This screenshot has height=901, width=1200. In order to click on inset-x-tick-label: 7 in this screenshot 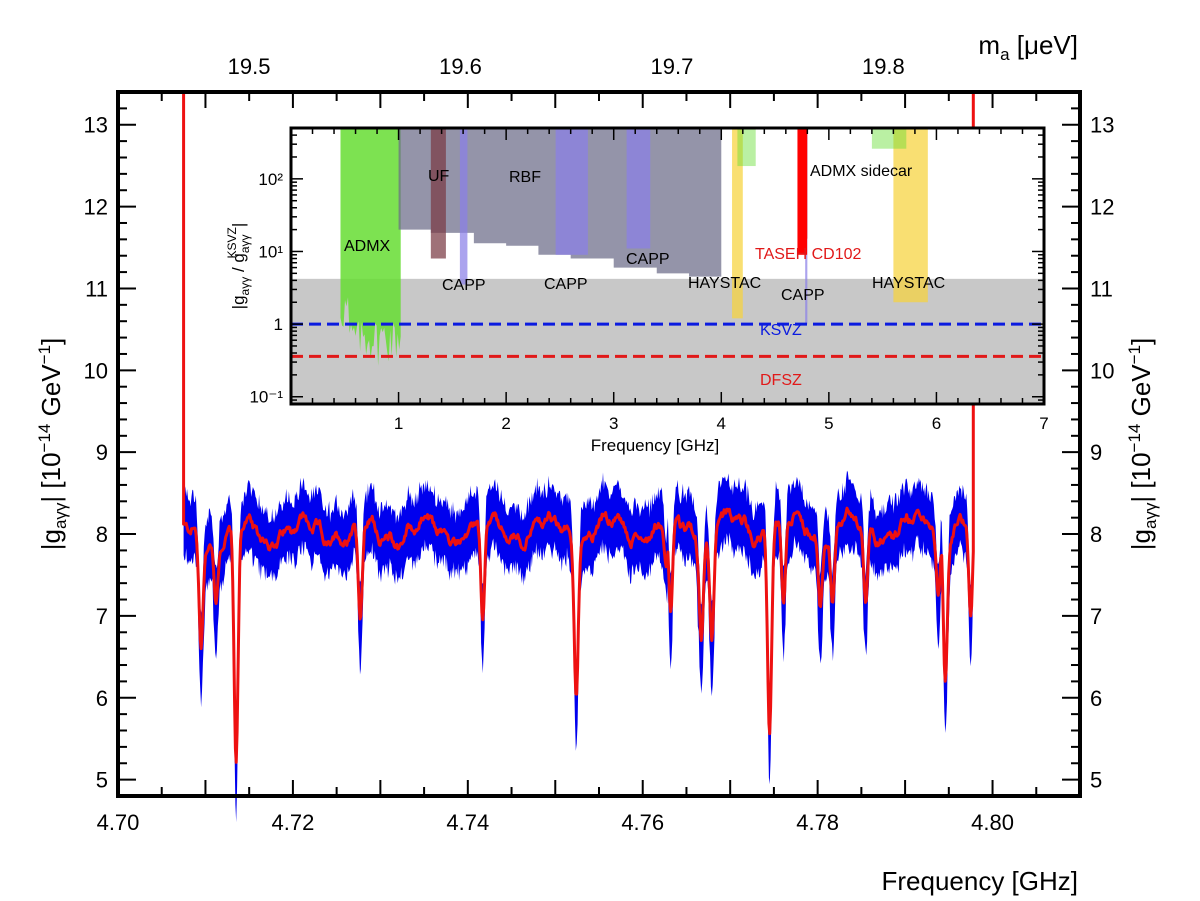, I will do `click(1043, 423)`.